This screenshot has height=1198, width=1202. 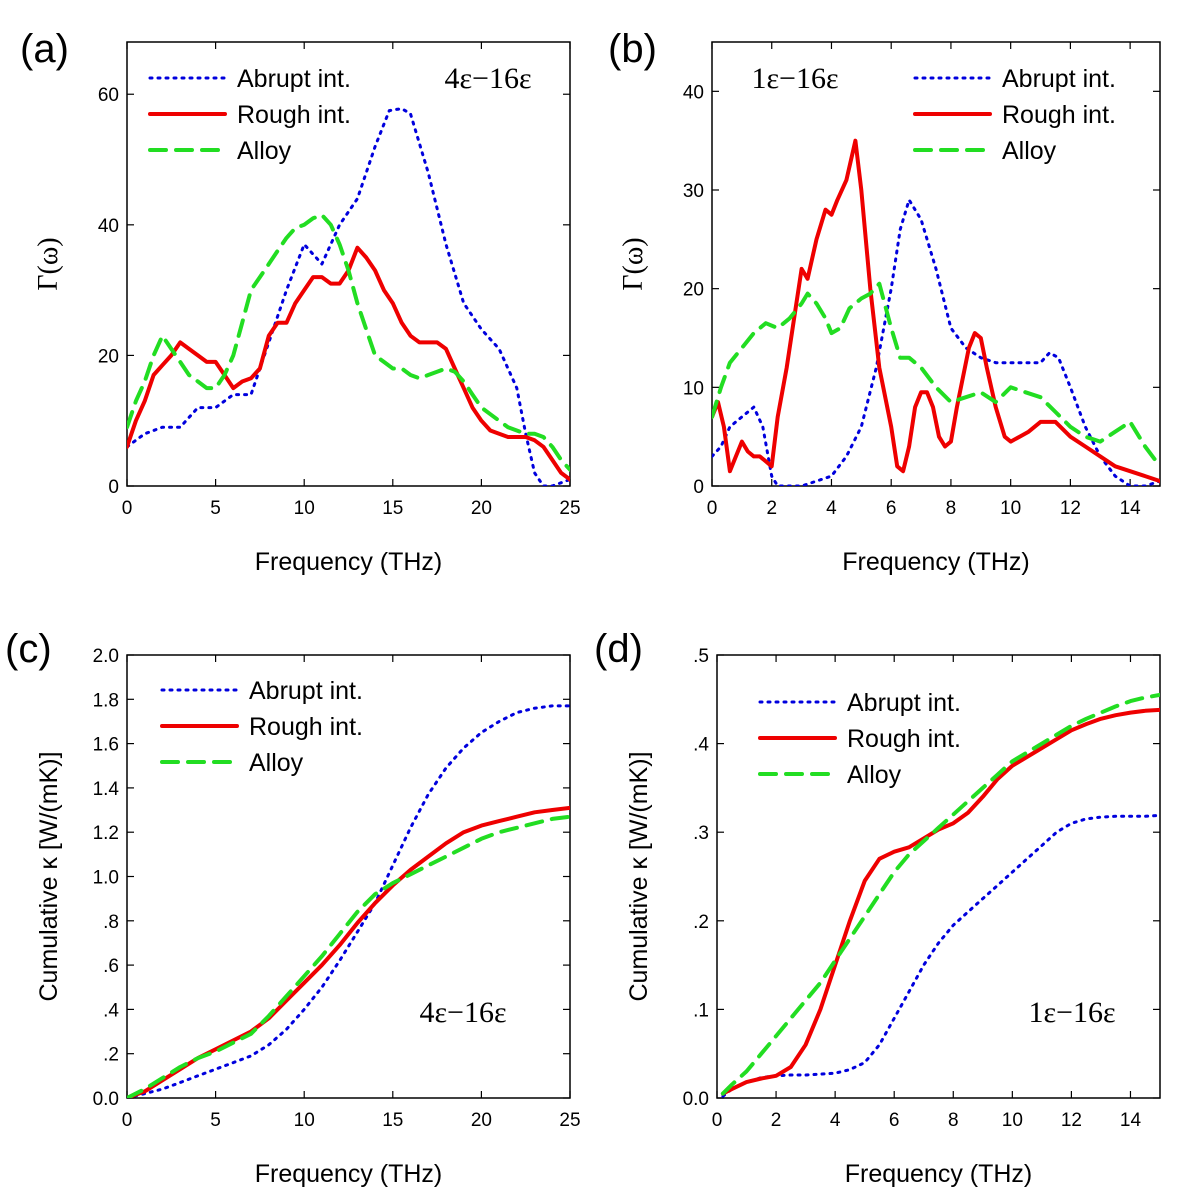 What do you see at coordinates (28, 649) in the screenshot?
I see `panel-label: (c)` at bounding box center [28, 649].